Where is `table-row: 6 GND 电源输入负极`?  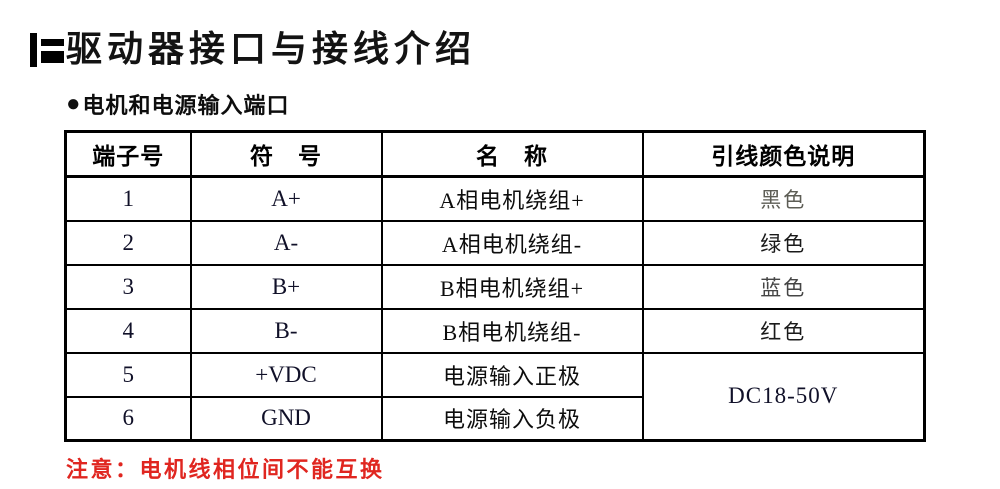
table-row: 6 GND 电源输入负极 is located at coordinates (494, 418).